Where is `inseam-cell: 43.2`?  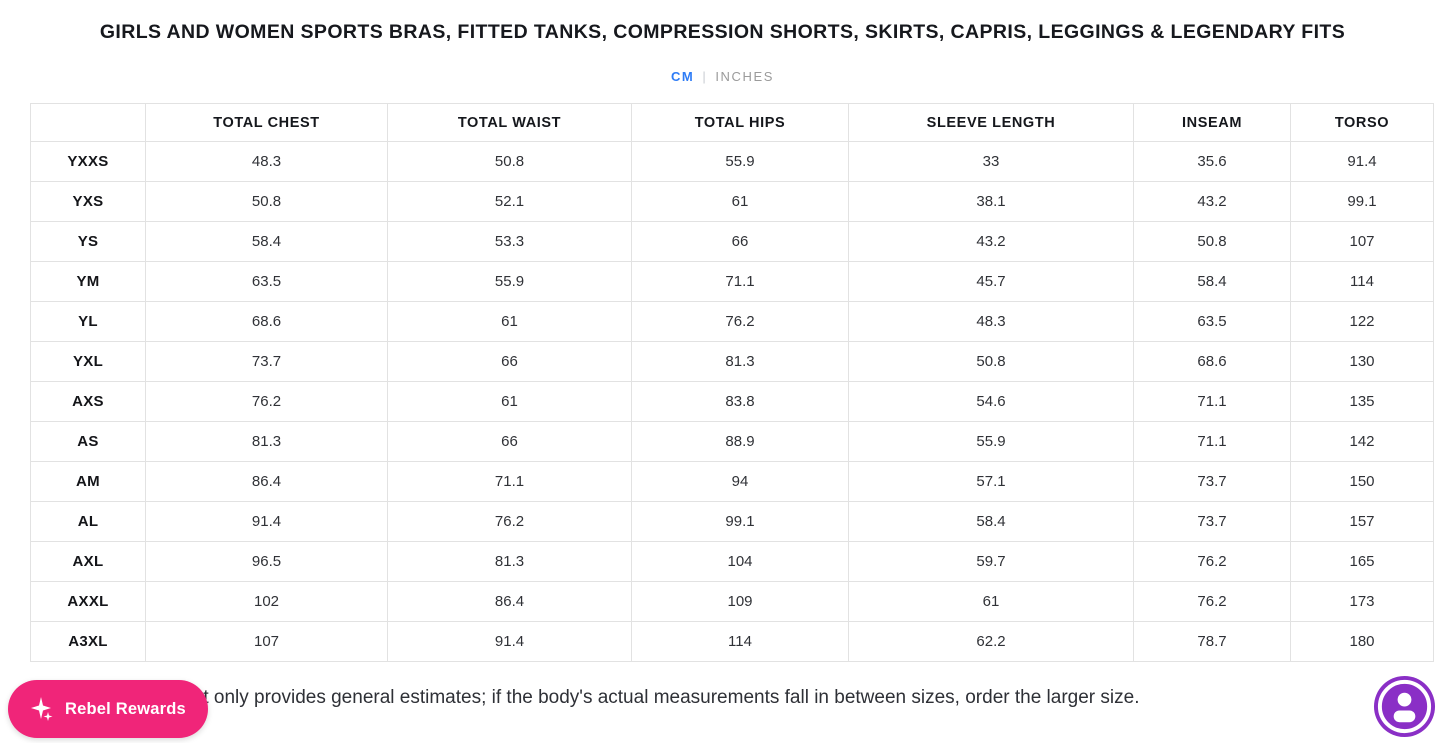
inseam-cell: 43.2 is located at coordinates (1212, 201).